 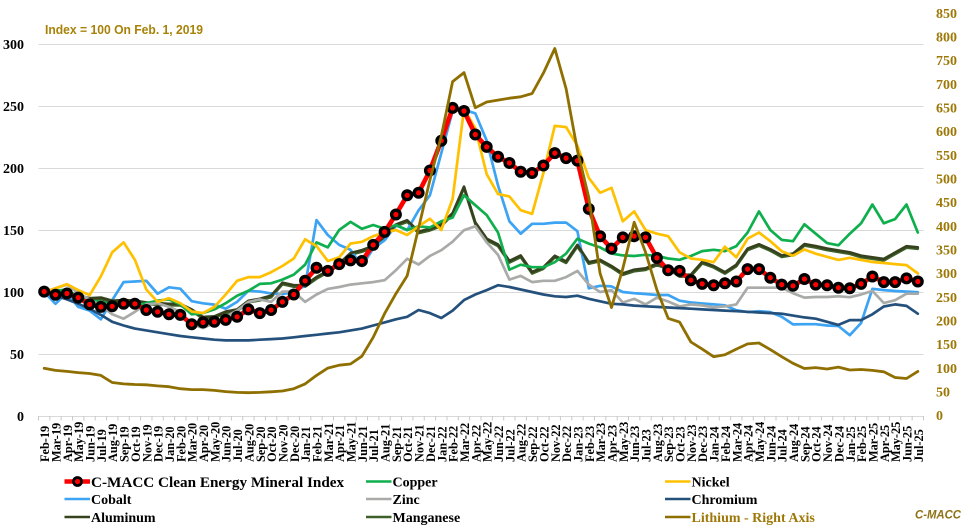 What do you see at coordinates (113, 443) in the screenshot?
I see `svg-text: Aug-19` at bounding box center [113, 443].